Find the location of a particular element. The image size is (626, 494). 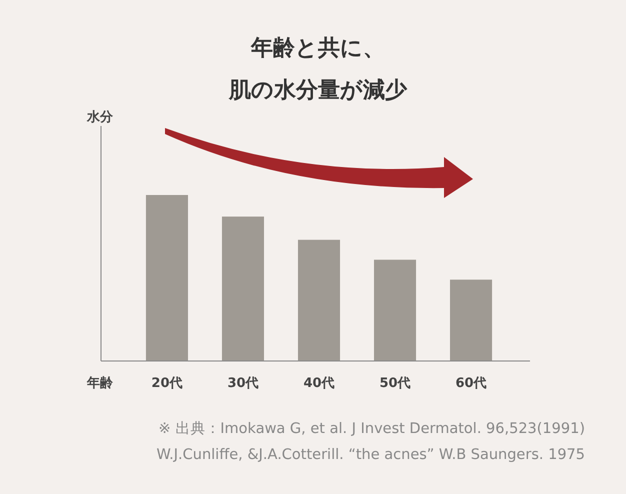

x-tick-label: 40代 is located at coordinates (319, 383).